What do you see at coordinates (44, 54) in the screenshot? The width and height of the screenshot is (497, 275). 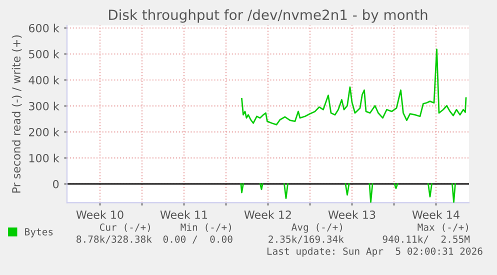 I see `y-tick-label: 500 k` at bounding box center [44, 54].